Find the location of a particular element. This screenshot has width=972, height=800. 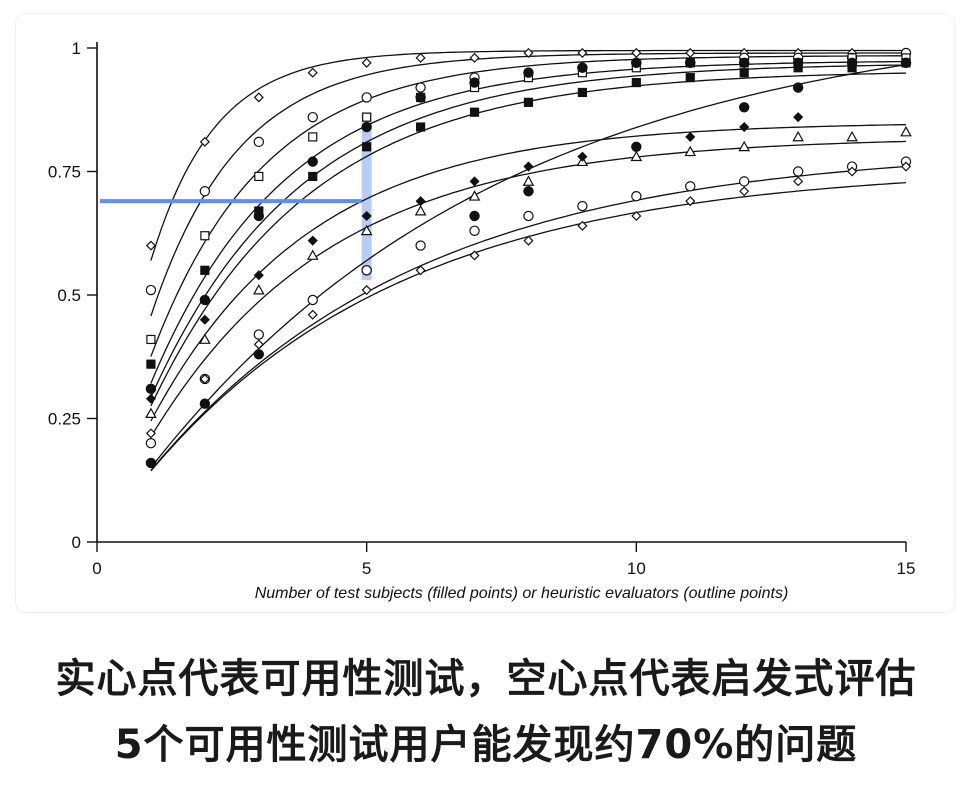

y-tick-label: 0.5 is located at coordinates (69, 295).